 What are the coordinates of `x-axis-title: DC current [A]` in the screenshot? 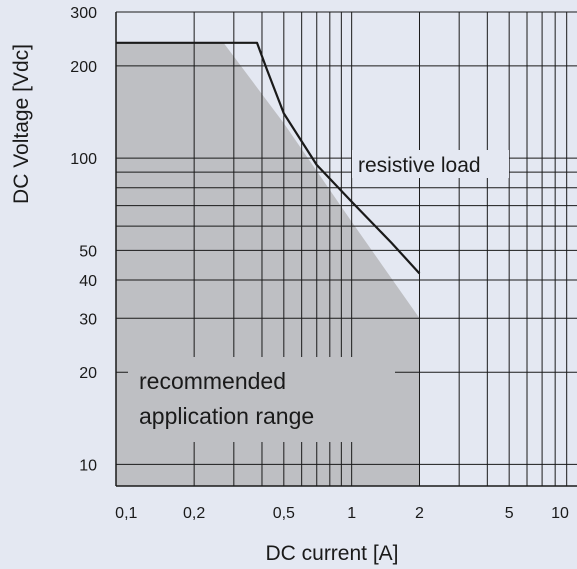 It's located at (331, 553).